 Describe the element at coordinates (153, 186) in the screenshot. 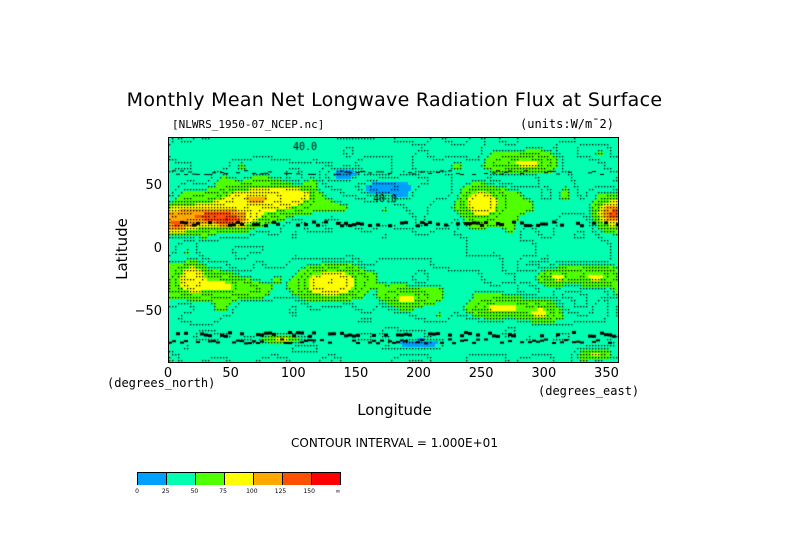

I see `y-tick-label: 50` at that location.